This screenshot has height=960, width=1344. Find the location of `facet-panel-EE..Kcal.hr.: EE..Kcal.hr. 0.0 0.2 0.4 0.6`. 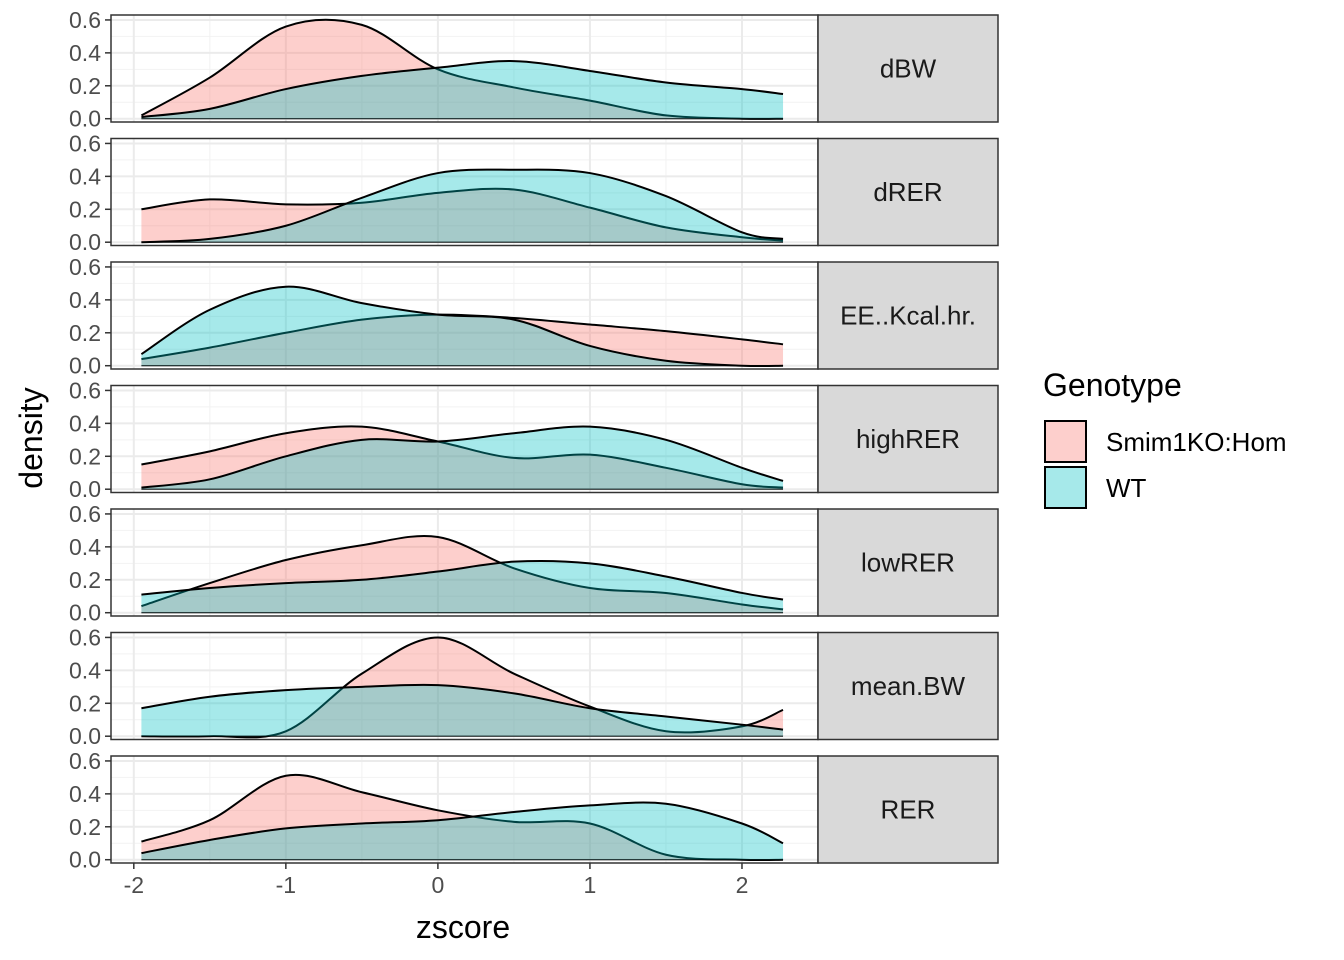

facet-panel-EE..Kcal.hr.: EE..Kcal.hr. 0.0 0.2 0.4 0.6 is located at coordinates (534, 316).